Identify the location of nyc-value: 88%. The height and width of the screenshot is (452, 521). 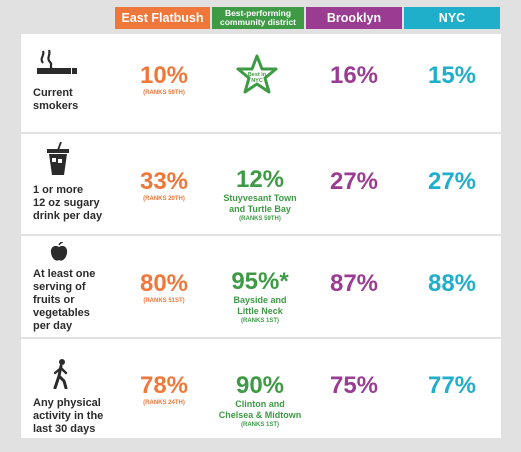
(452, 283).